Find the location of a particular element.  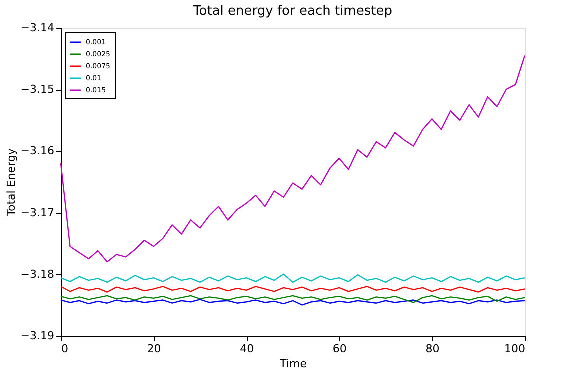

y-axis-title: Total Energy is located at coordinates (11, 183).